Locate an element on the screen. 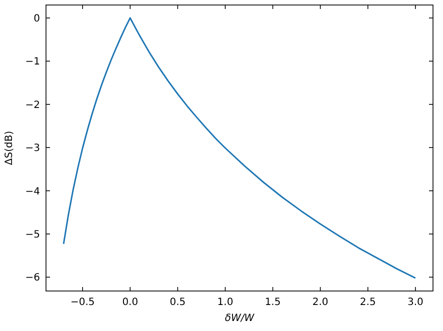  y-tick-label: −3 is located at coordinates (32, 148).